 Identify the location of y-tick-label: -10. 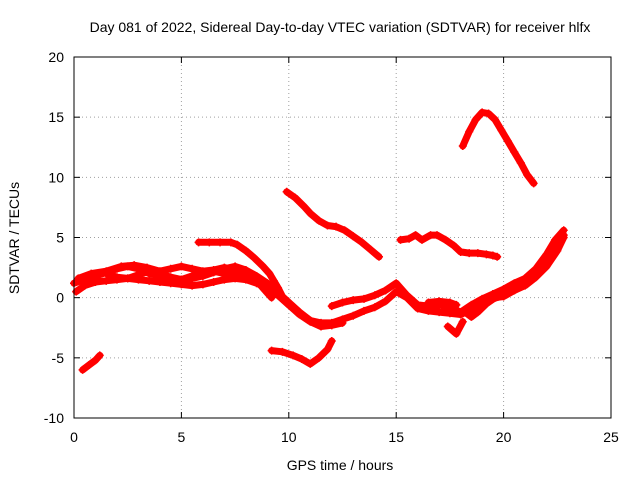
(54, 418).